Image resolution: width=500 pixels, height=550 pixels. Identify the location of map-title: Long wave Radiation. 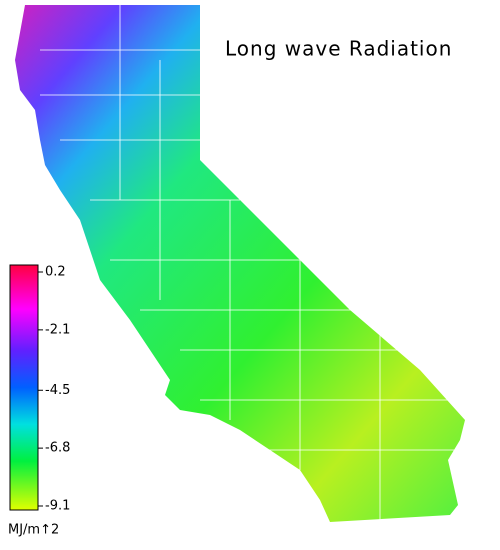
(338, 49).